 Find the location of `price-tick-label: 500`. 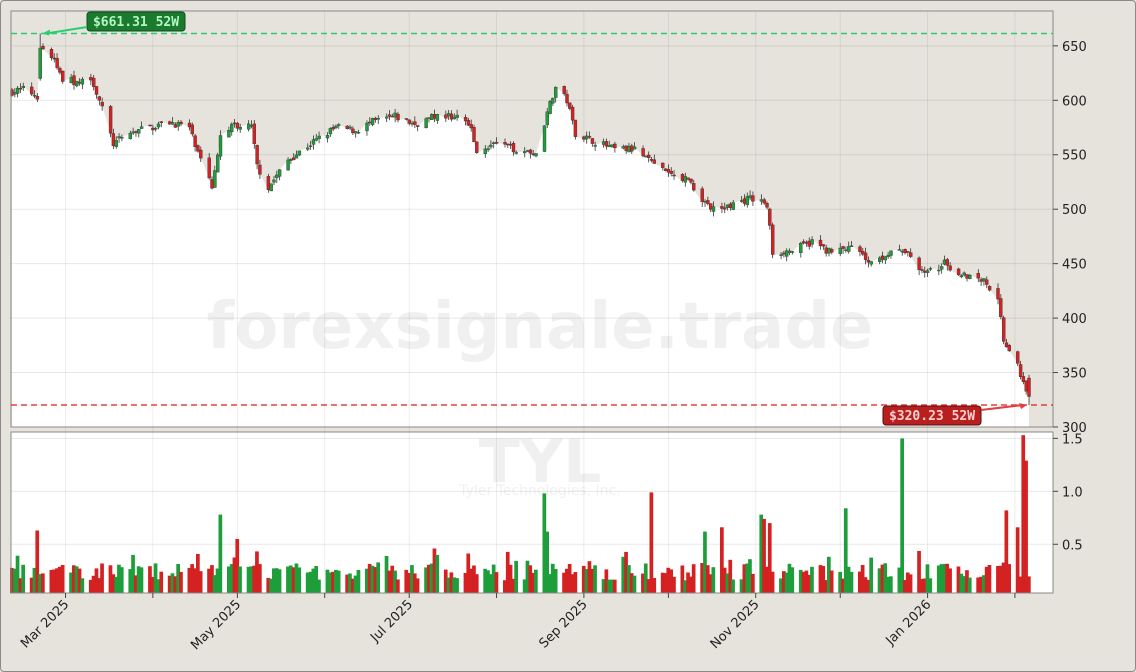

price-tick-label: 500 is located at coordinates (1074, 210).